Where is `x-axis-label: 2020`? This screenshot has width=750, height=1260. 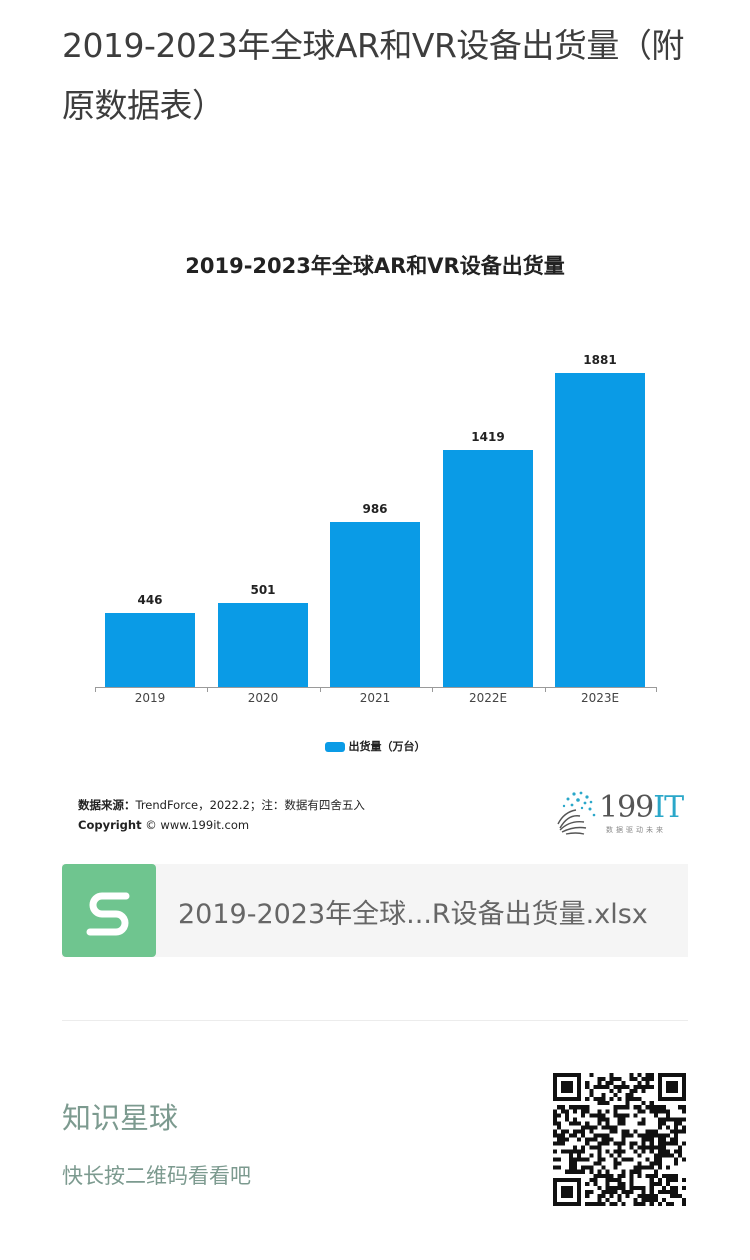 x-axis-label: 2020 is located at coordinates (263, 698).